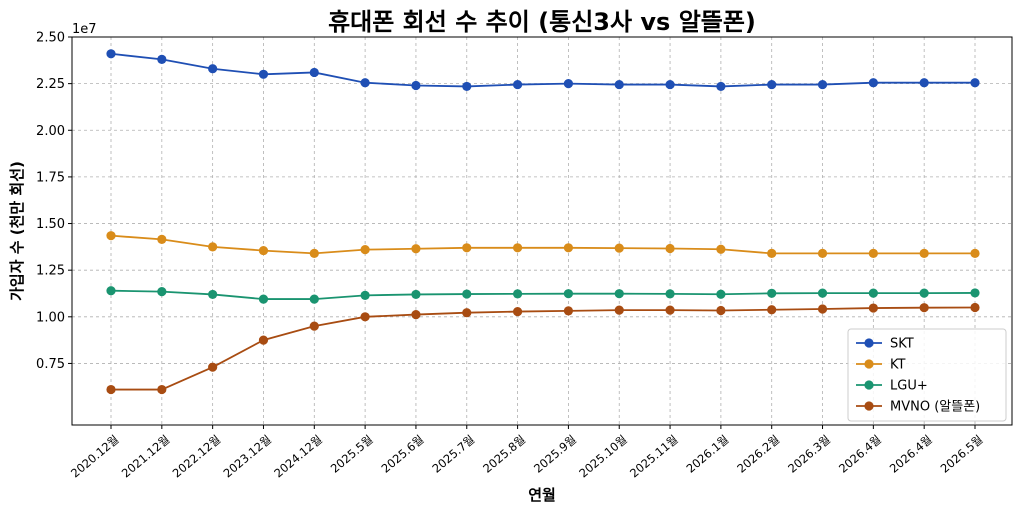 Image resolution: width=1024 pixels, height=512 pixels. Describe the element at coordinates (758, 453) in the screenshot. I see `x-tick-label: 2026.2월` at that location.